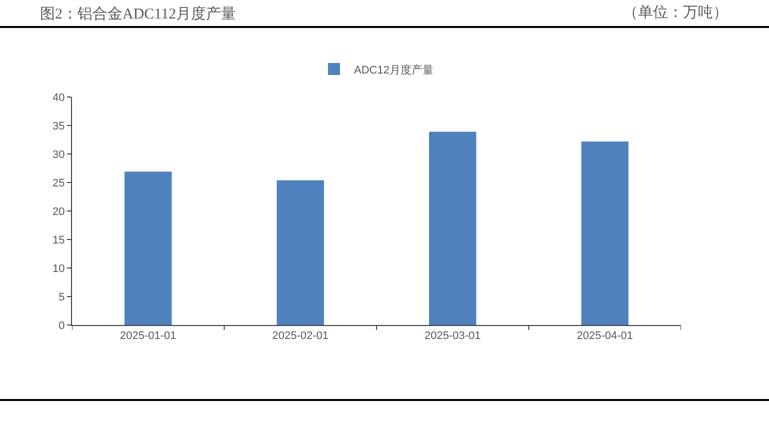 The width and height of the screenshot is (769, 441). What do you see at coordinates (61, 326) in the screenshot?
I see `y-tick-label: 0` at bounding box center [61, 326].